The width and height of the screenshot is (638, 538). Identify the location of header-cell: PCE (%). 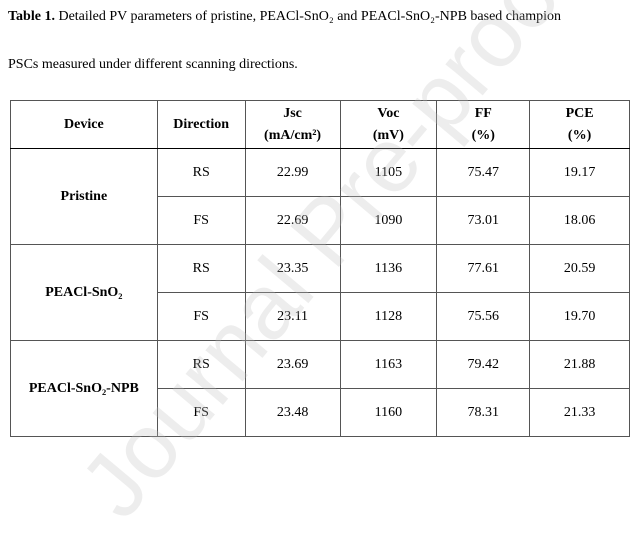
(579, 124).